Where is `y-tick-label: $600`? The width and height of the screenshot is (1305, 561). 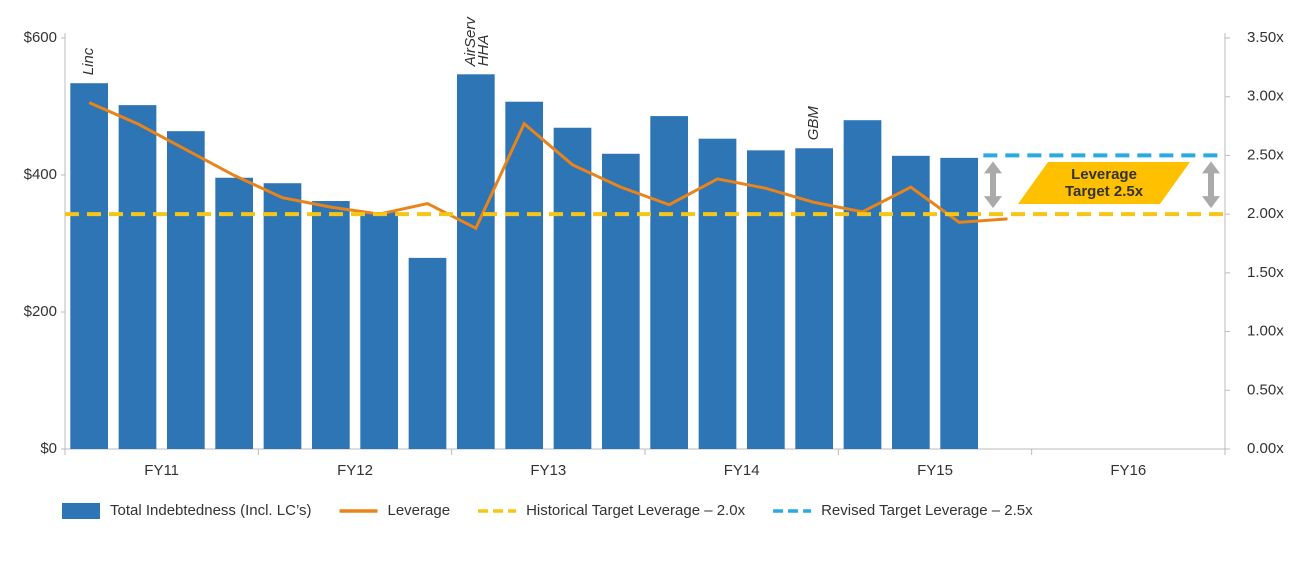 y-tick-label: $600 is located at coordinates (40, 37).